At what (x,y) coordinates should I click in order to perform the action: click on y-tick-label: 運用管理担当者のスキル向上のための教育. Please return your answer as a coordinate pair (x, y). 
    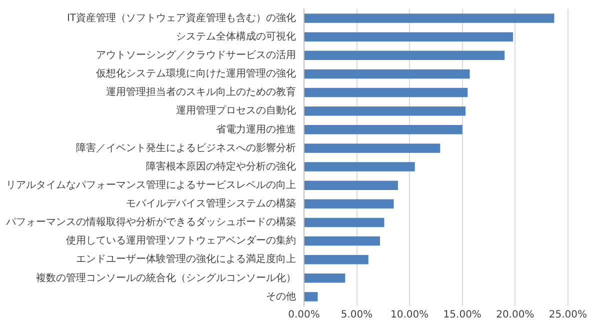
    Looking at the image, I should click on (201, 92).